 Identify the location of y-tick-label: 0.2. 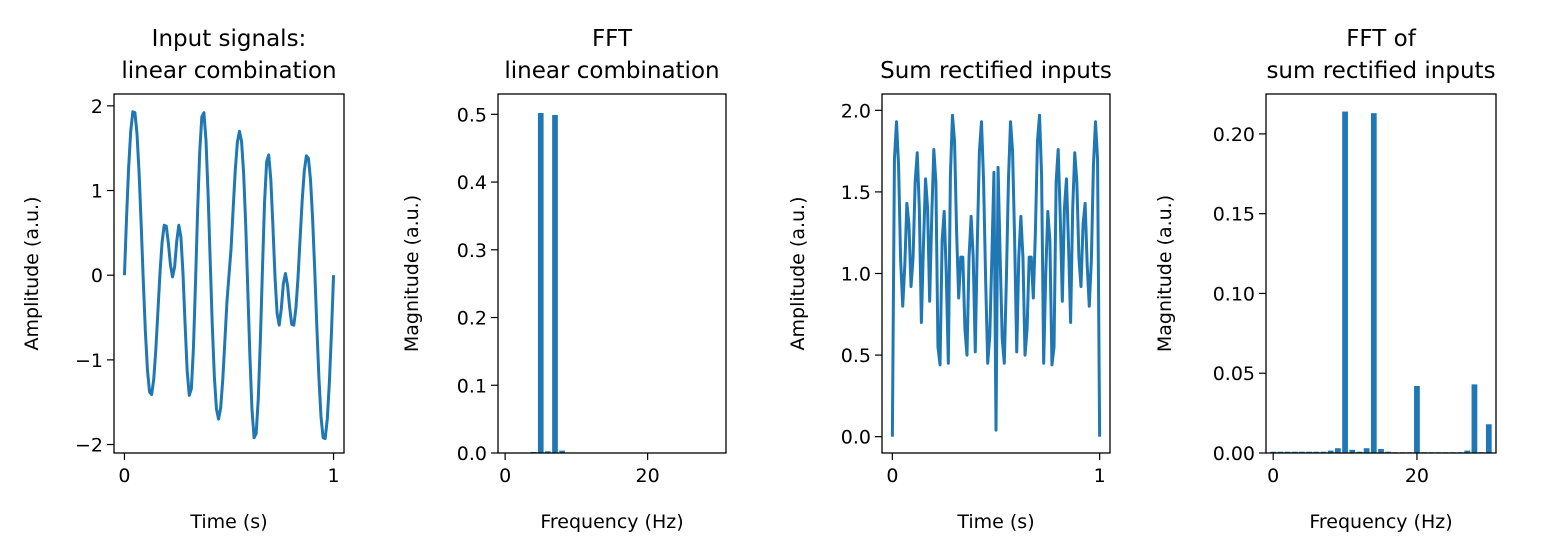
(472, 319).